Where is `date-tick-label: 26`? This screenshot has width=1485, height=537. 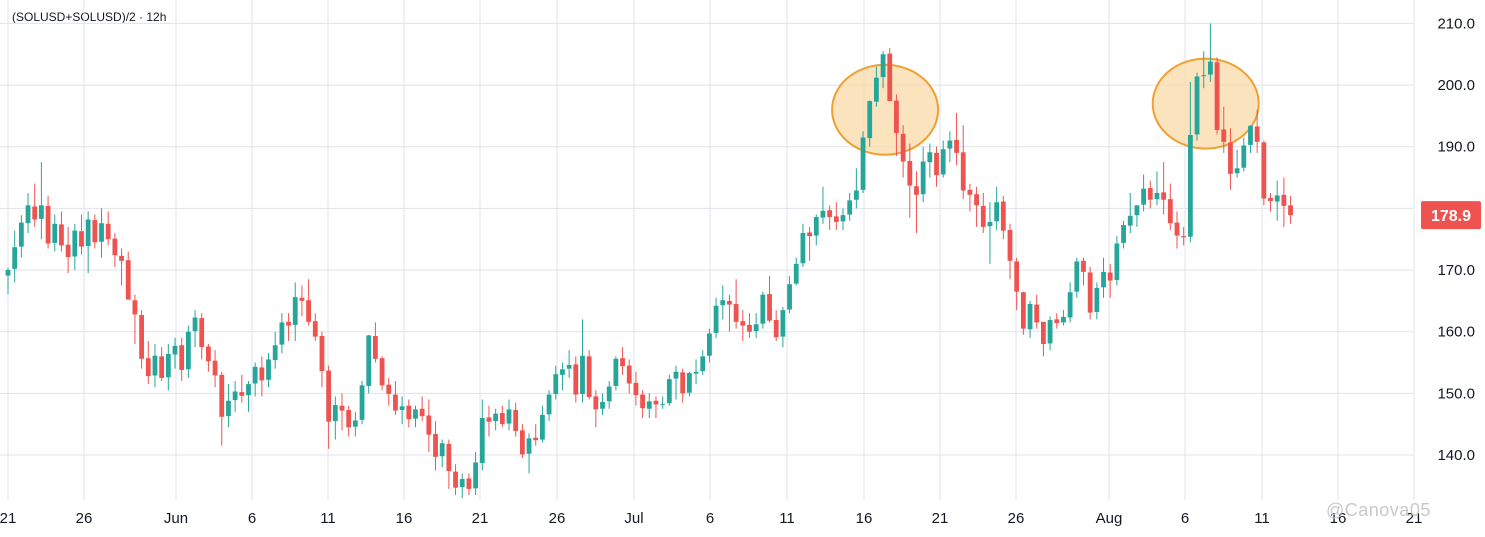 date-tick-label: 26 is located at coordinates (84, 518).